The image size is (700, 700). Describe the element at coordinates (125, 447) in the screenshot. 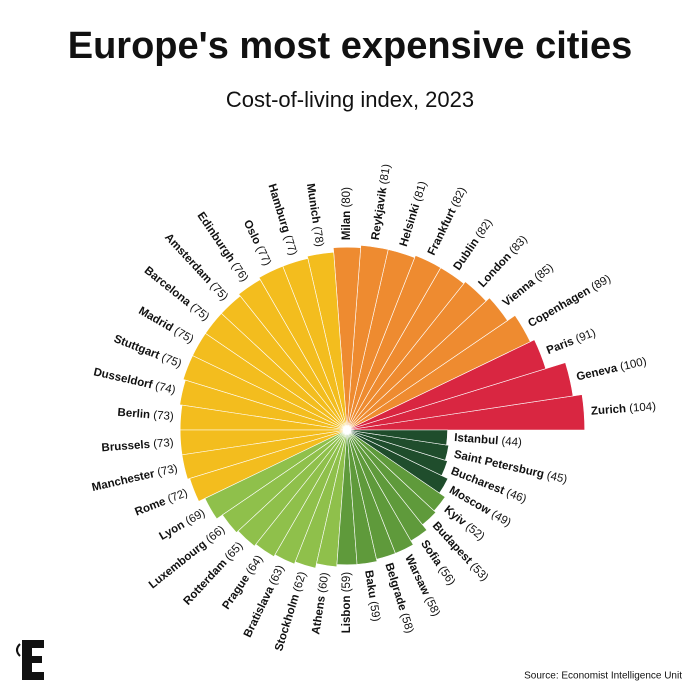

I see `city-name: Brussels` at that location.